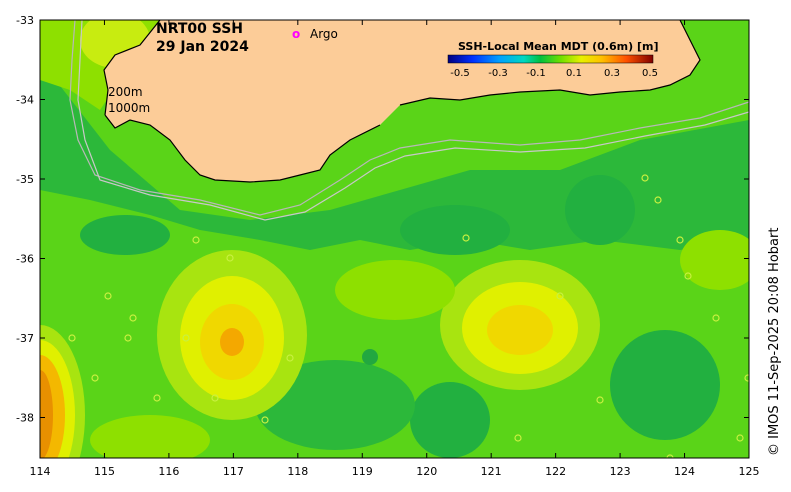  I want to click on y-tick-label: -36, so click(25, 259).